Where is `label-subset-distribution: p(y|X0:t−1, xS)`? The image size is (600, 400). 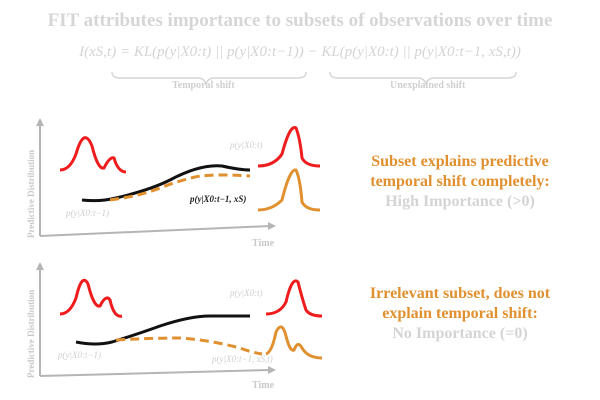
label-subset-distribution: p(y|X0:t−1, xS) is located at coordinates (217, 199).